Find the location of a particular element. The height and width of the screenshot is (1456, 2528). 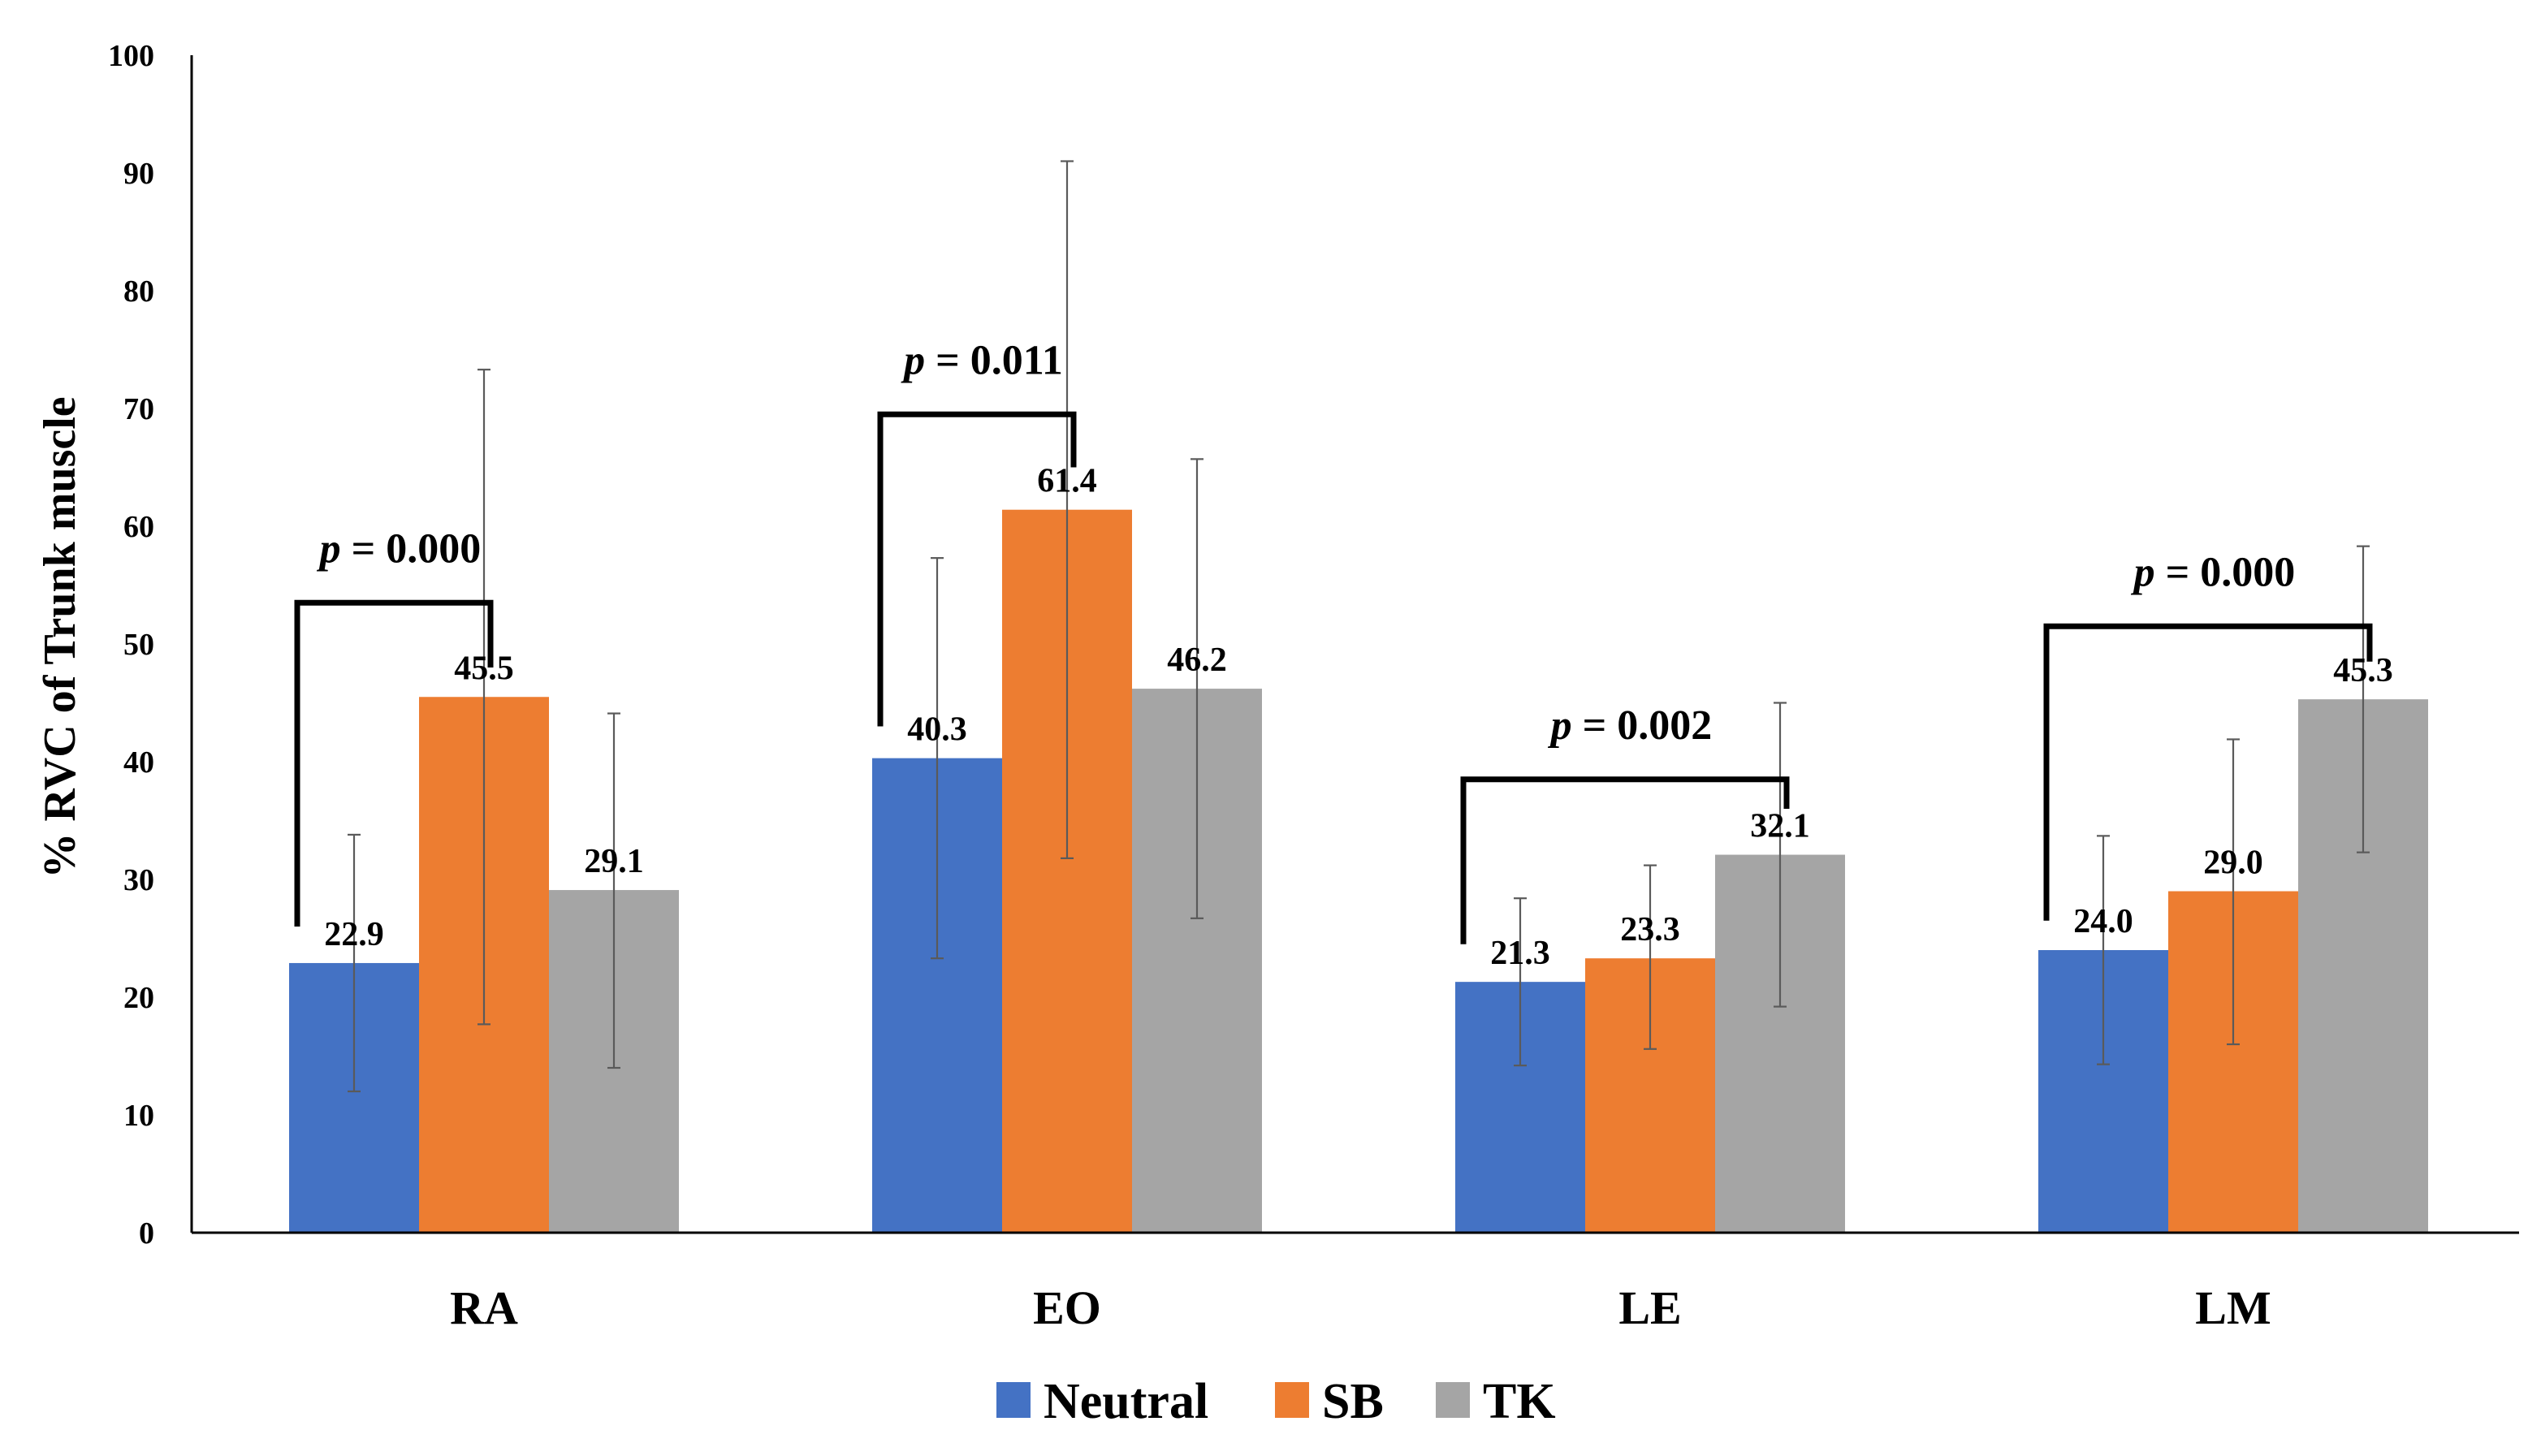

error-bar-lm-tk is located at coordinates (2363, 699).